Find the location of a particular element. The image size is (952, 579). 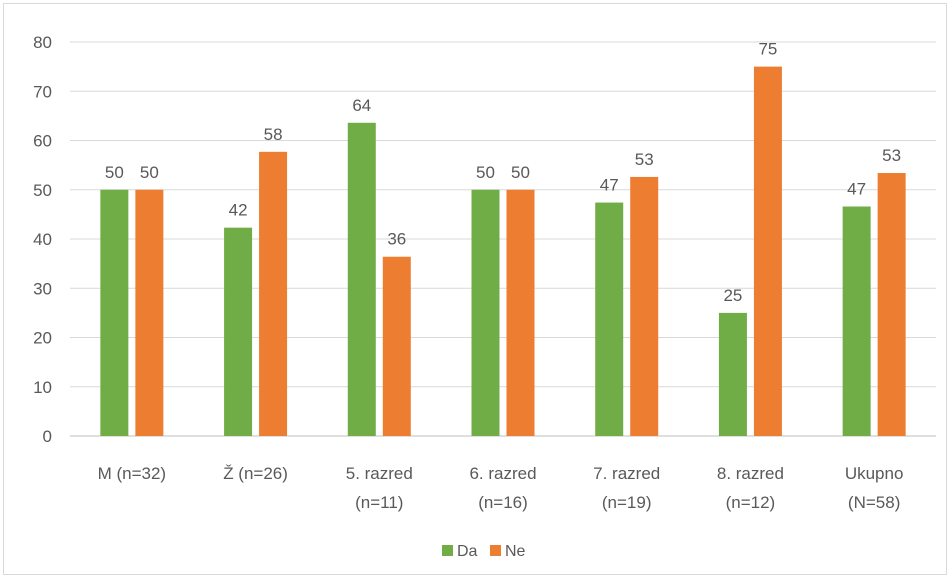

data-label: 75 is located at coordinates (767, 49).